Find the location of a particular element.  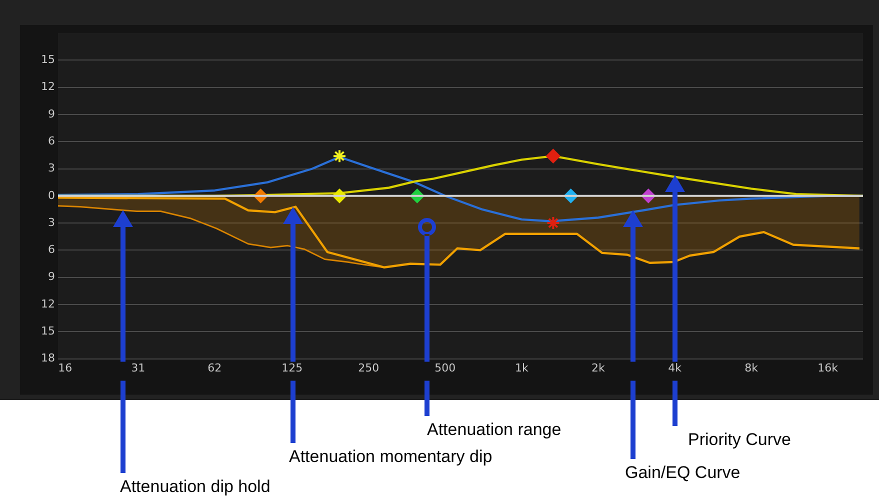

text: Attenuation dip hold is located at coordinates (195, 486).